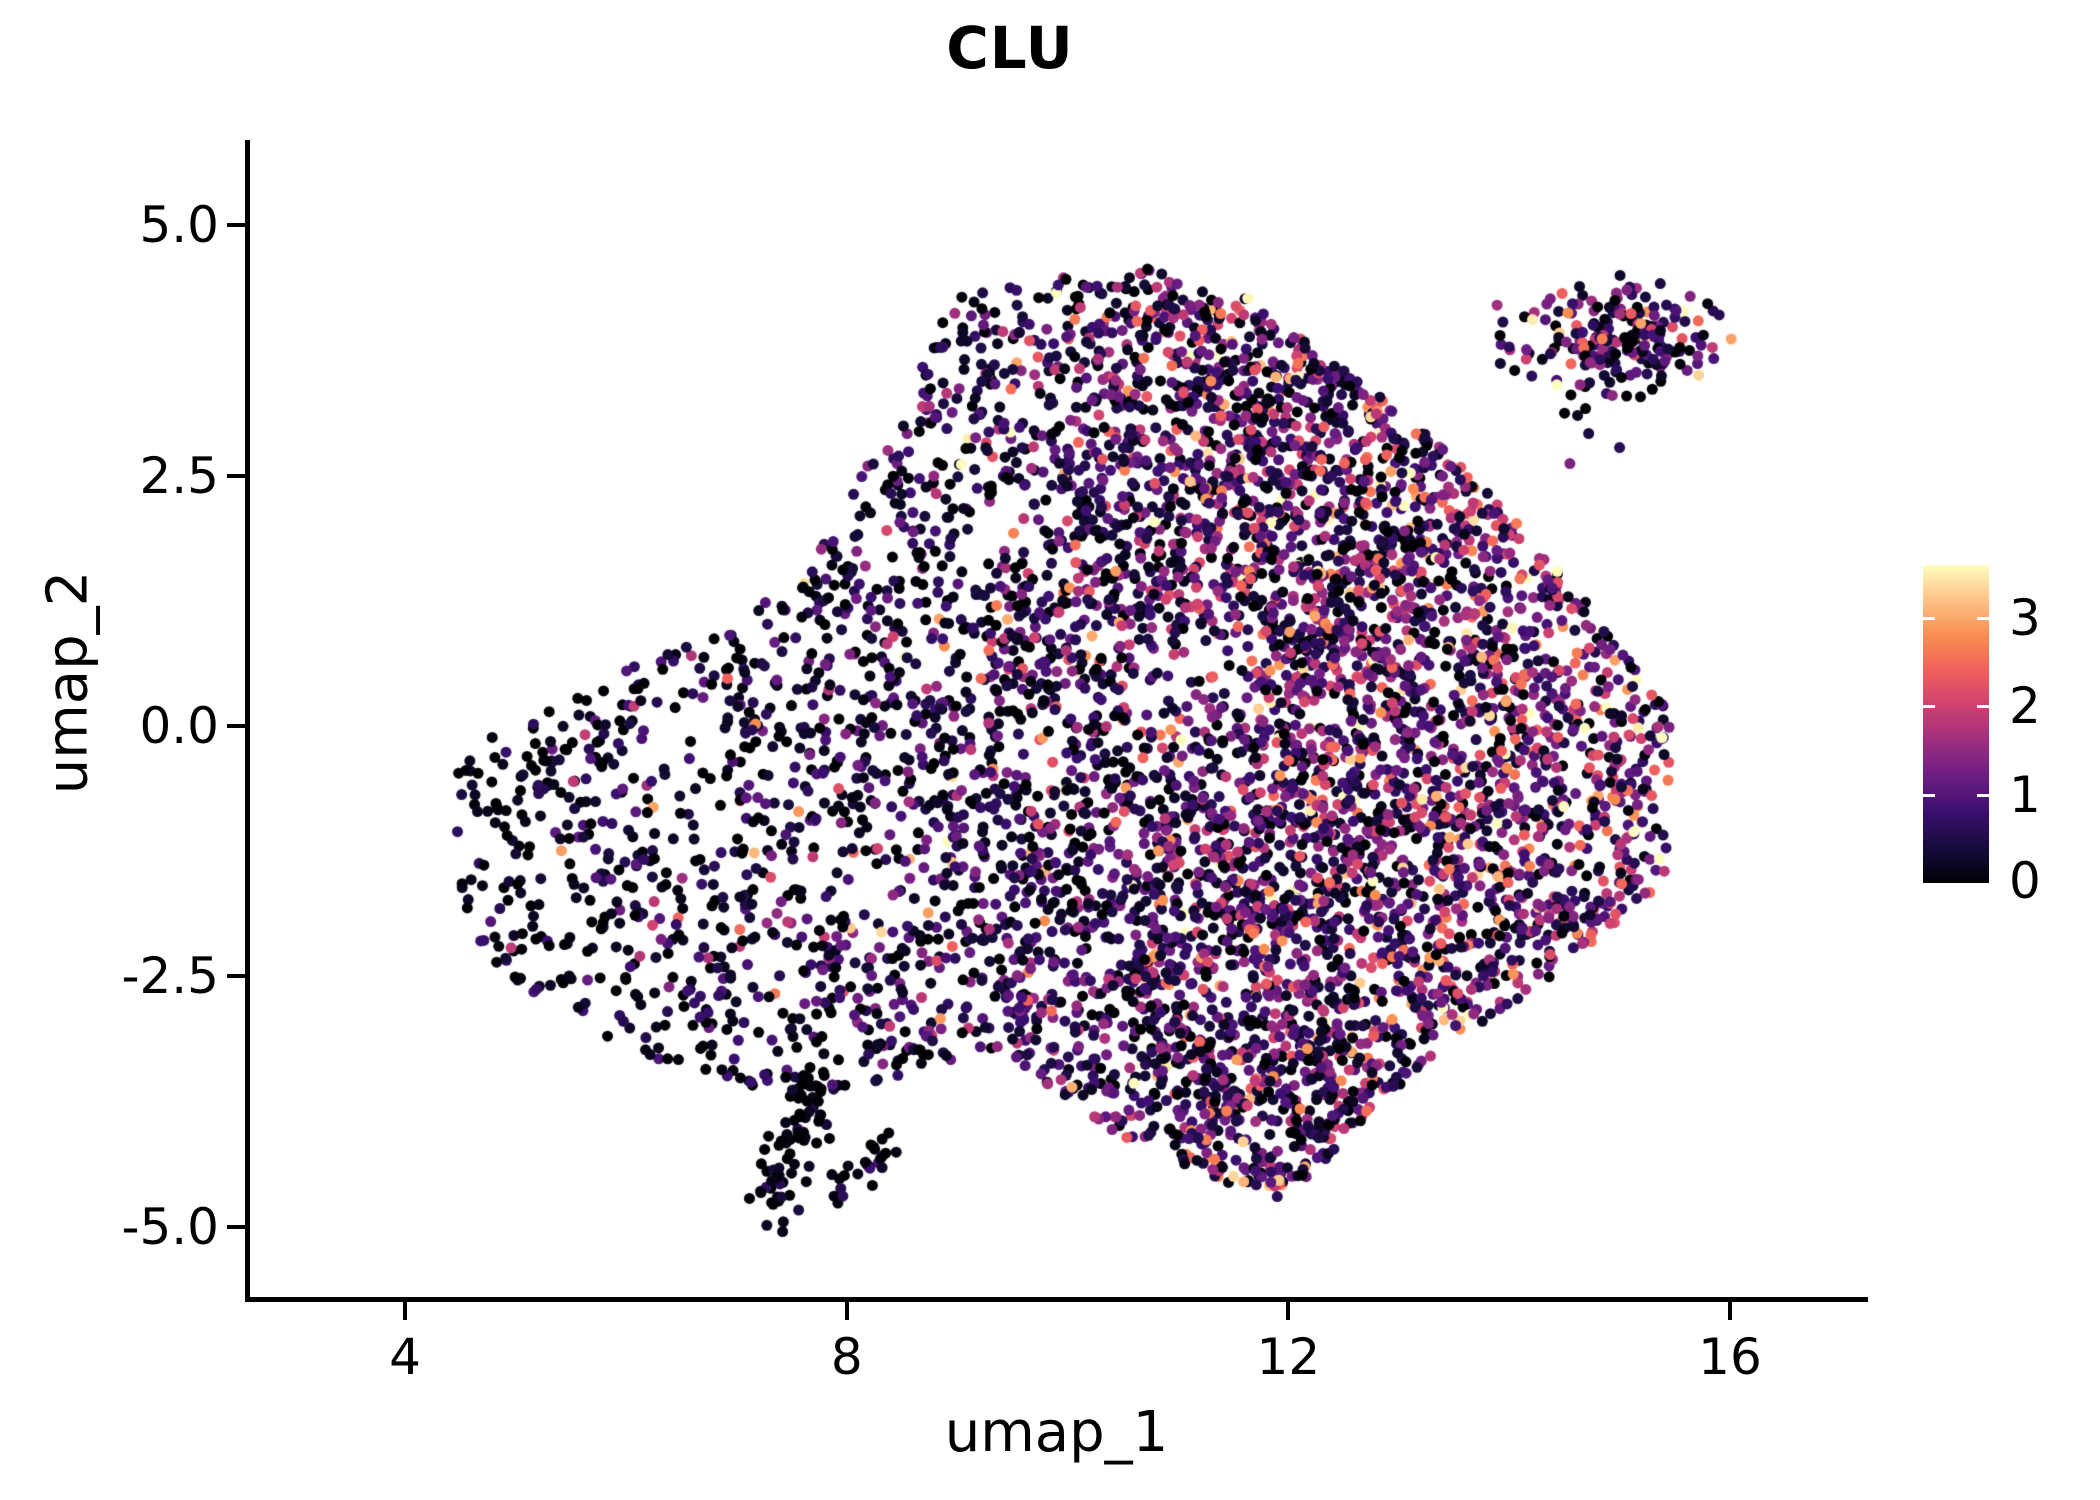 The height and width of the screenshot is (1500, 2100). I want to click on y-tick-label: 2.5, so click(179, 475).